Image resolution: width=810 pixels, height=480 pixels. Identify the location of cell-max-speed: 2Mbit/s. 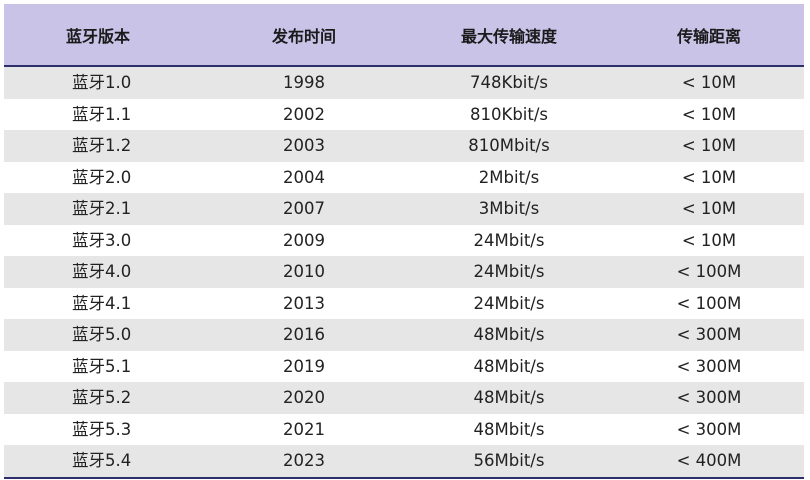
(509, 177).